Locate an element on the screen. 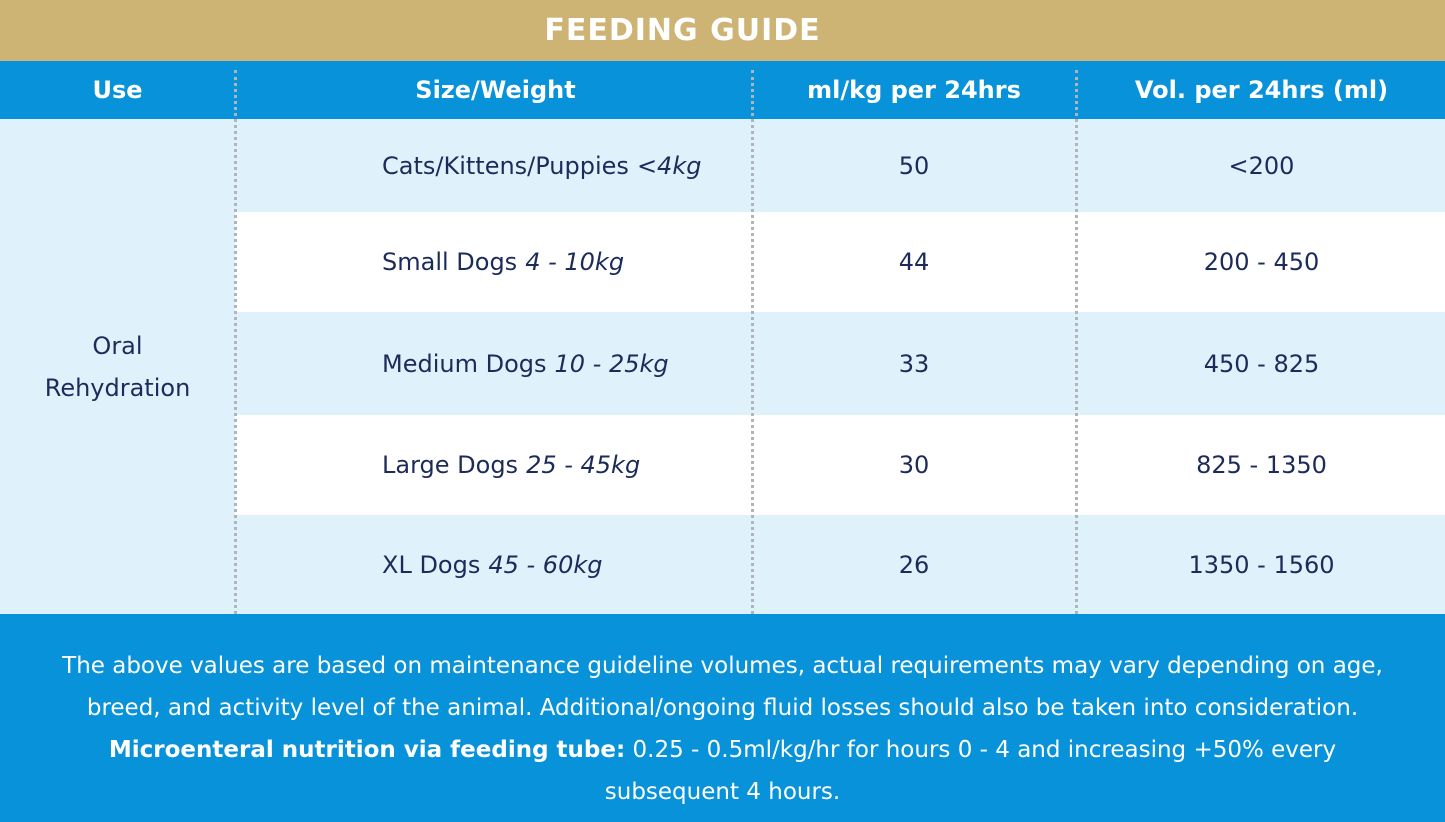 This screenshot has width=1445, height=822. header-volume: Vol. per 24hrs (ml) is located at coordinates (1261, 90).